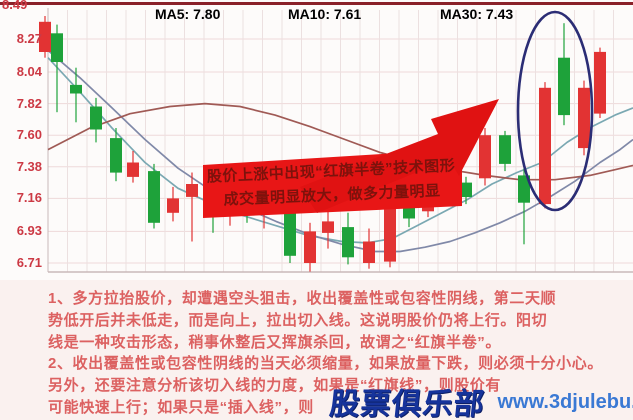 Image resolution: width=633 pixels, height=420 pixels. Describe the element at coordinates (316, 3) in the screenshot. I see `top-border-line` at that location.